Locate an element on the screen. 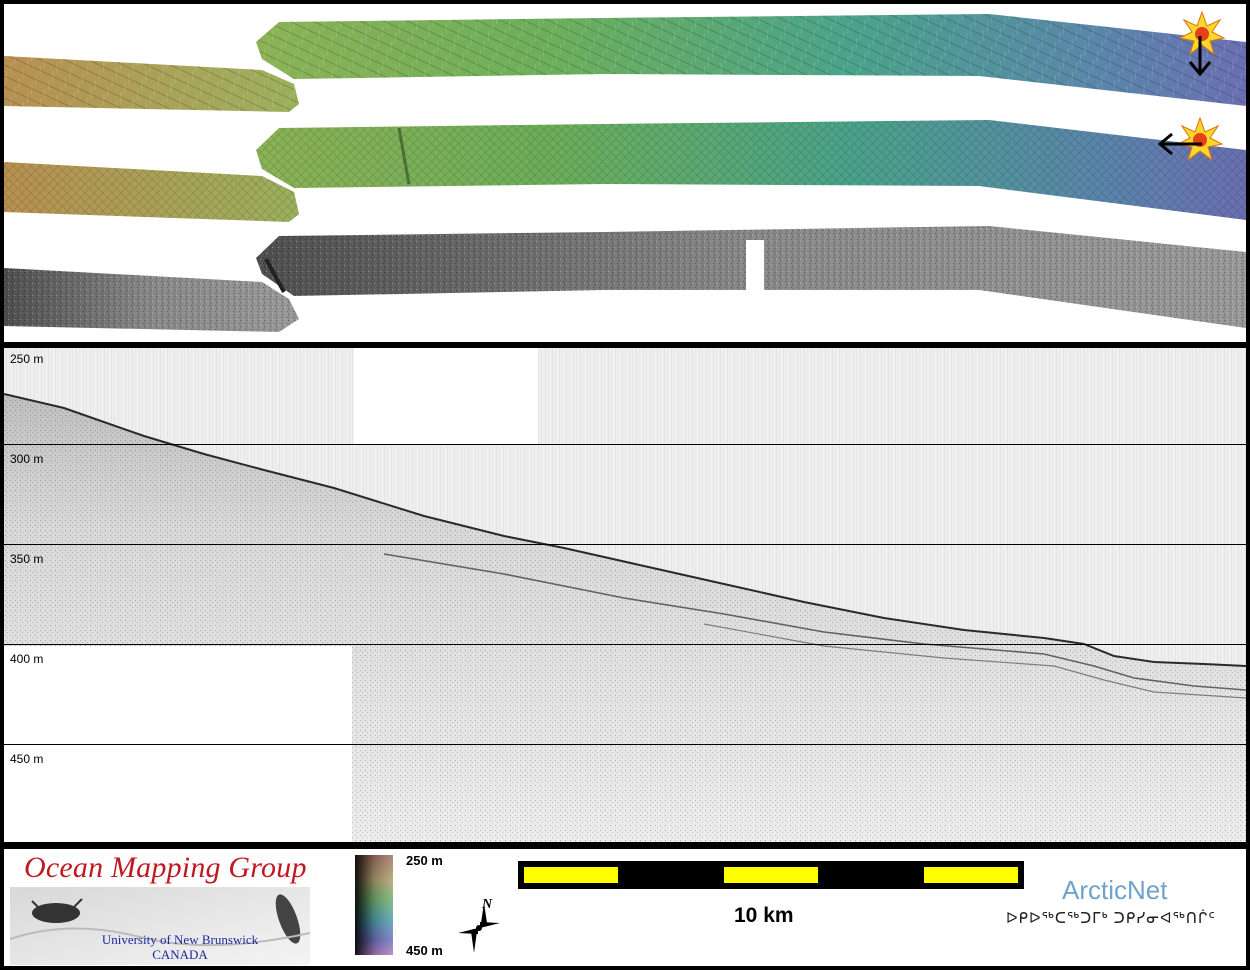  arcticnet-inuktitut: ᐅᑭᐅᖅᑕᖅᑐᒥᒃ ᑐᑭᓯᓂᐊᖅᑎᒌᑦ is located at coordinates (1111, 918).